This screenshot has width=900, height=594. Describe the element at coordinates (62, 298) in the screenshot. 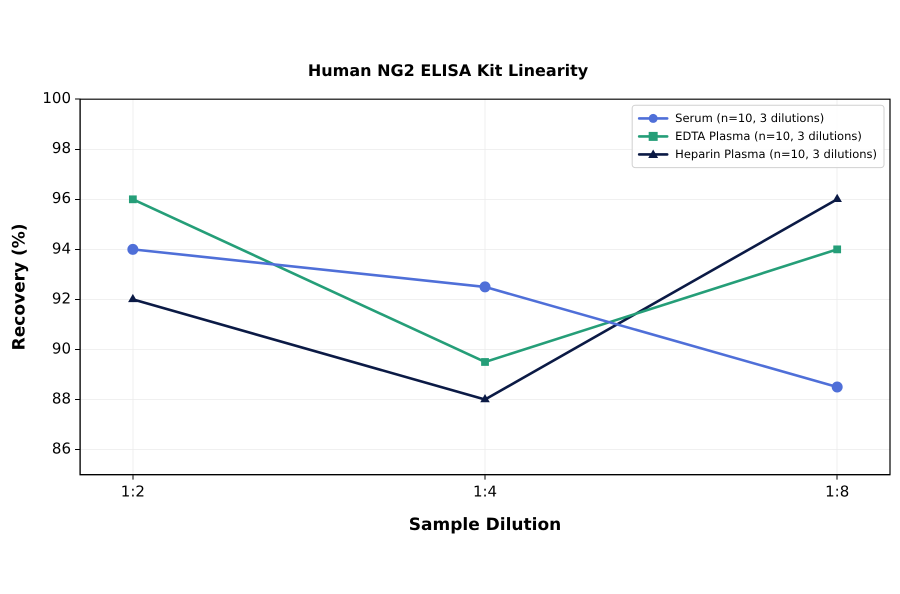

I see `y-tick-label: 92` at that location.